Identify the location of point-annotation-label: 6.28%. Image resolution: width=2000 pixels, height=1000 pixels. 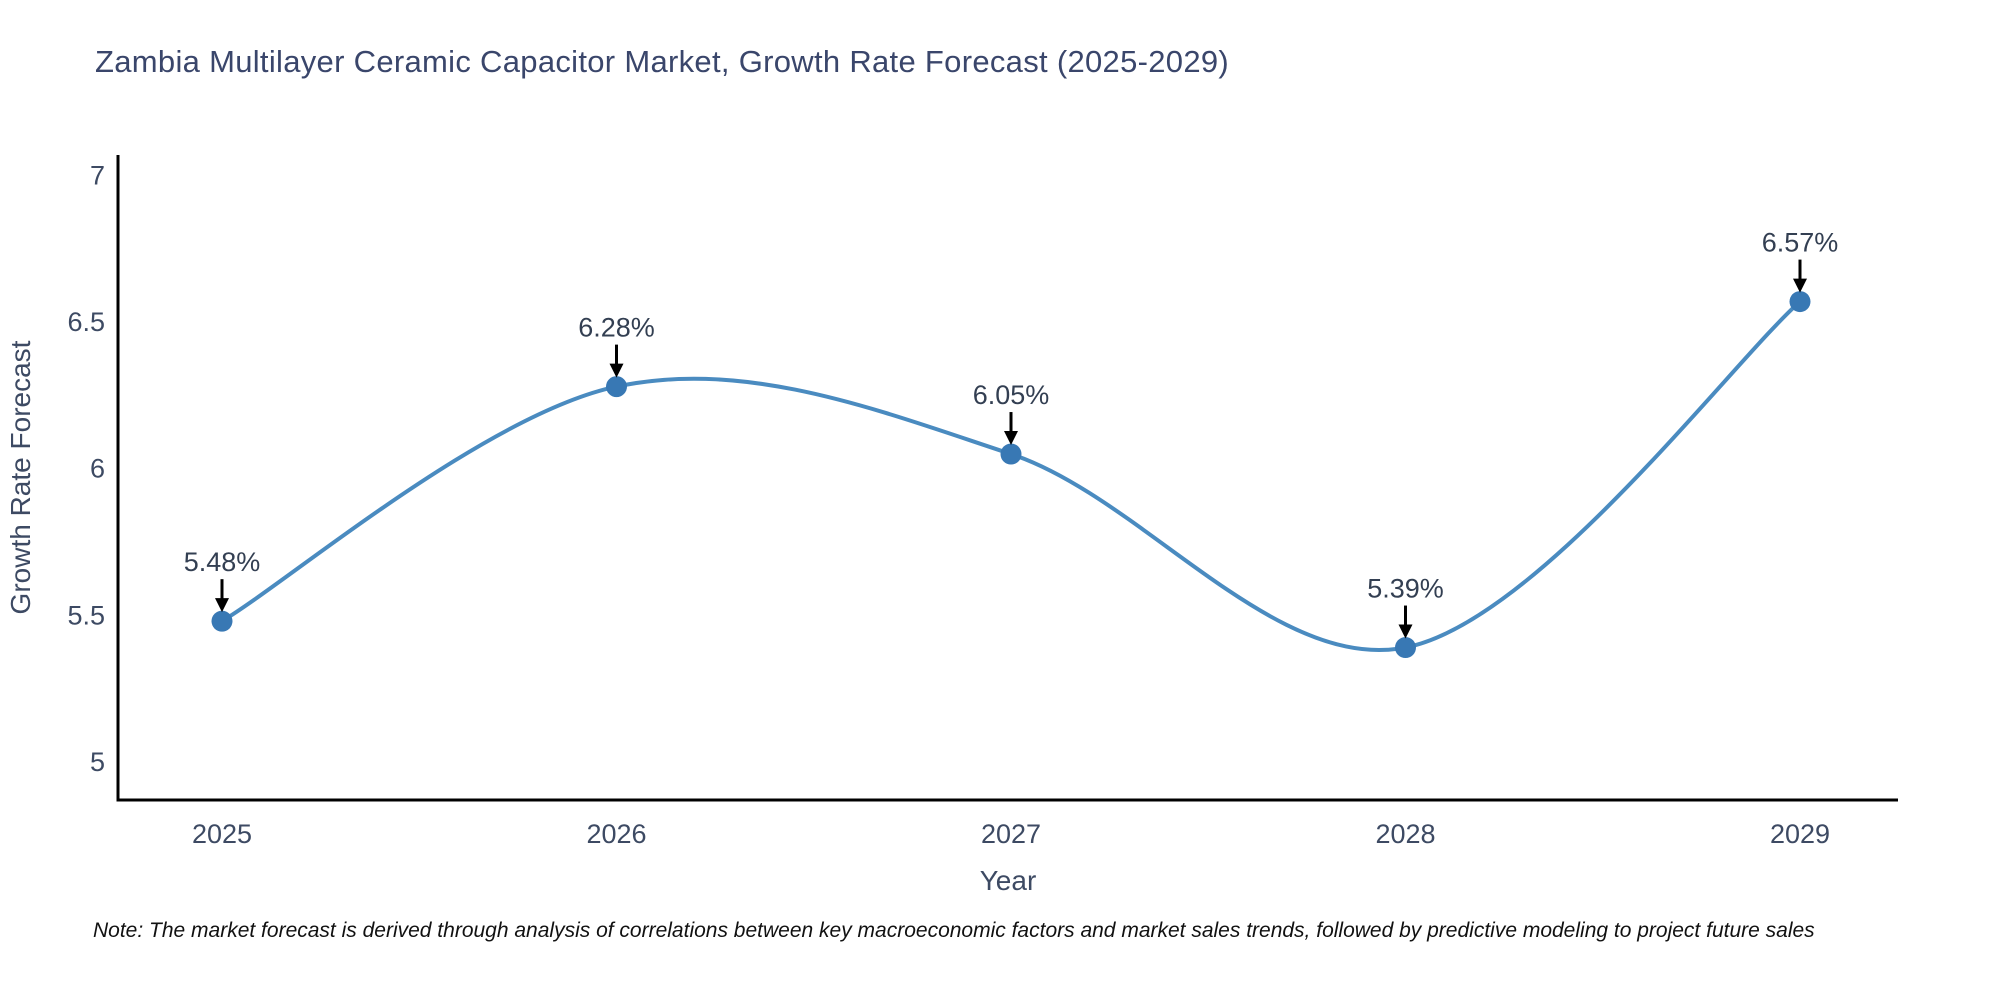
(616, 328).